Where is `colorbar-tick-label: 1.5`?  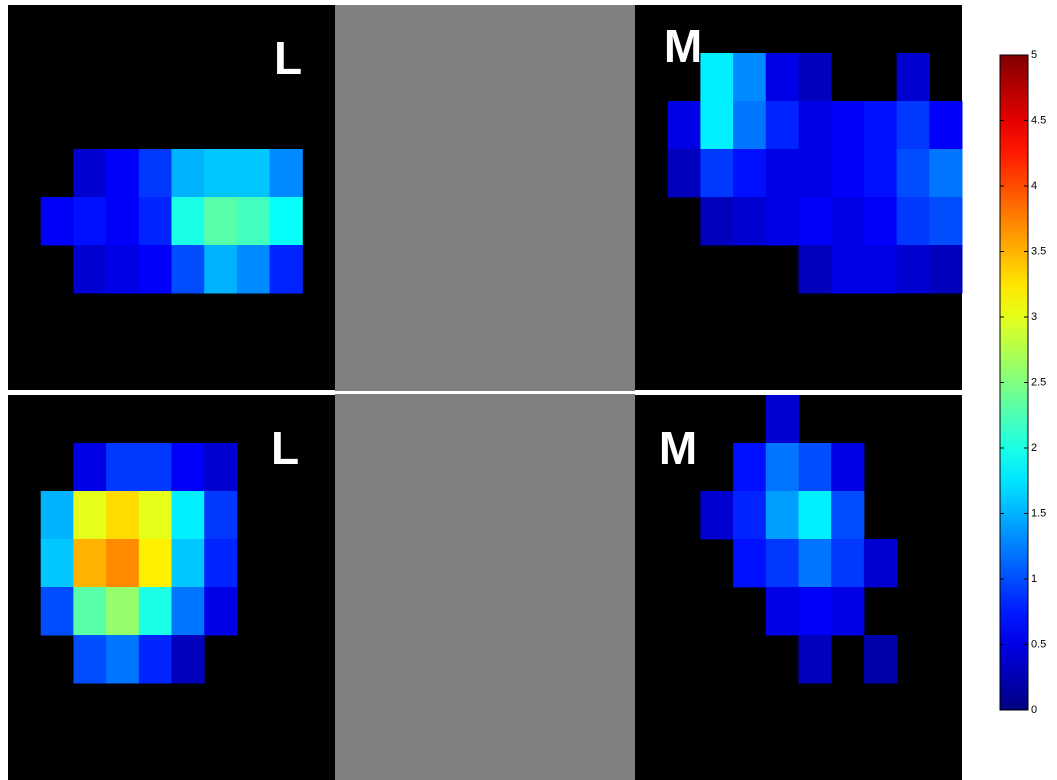
colorbar-tick-label: 1.5 is located at coordinates (1038, 513).